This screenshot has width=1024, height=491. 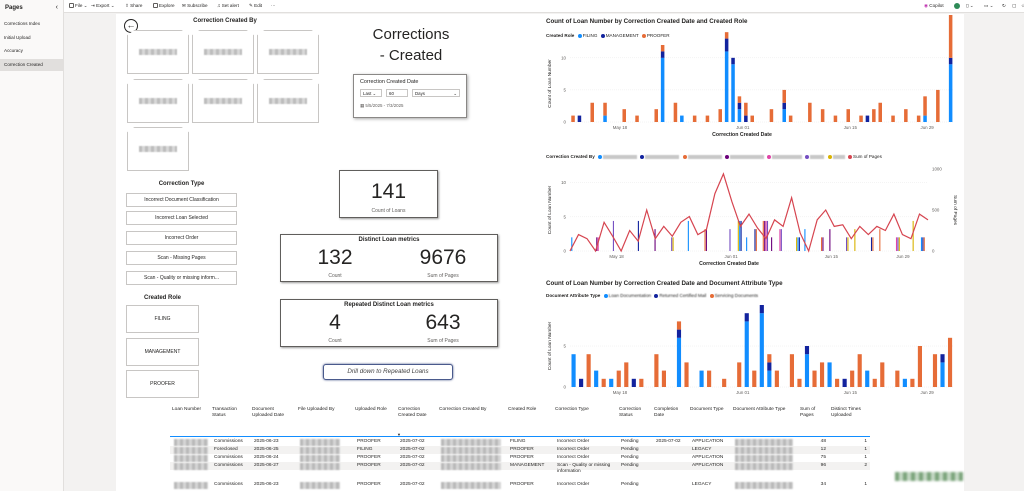 What do you see at coordinates (13, 50) in the screenshot?
I see `page-item-accuracy: Accuracy` at bounding box center [13, 50].